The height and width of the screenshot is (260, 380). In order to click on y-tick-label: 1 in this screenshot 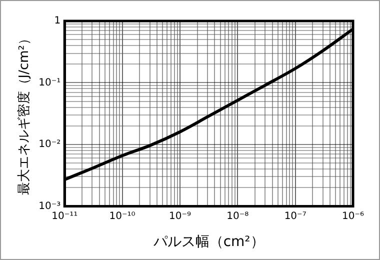, I will do `click(57, 21)`.